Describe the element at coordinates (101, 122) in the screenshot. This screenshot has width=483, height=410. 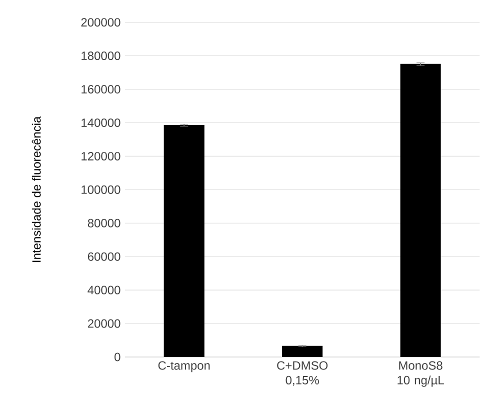
I see `y-tick-label: 140000` at that location.